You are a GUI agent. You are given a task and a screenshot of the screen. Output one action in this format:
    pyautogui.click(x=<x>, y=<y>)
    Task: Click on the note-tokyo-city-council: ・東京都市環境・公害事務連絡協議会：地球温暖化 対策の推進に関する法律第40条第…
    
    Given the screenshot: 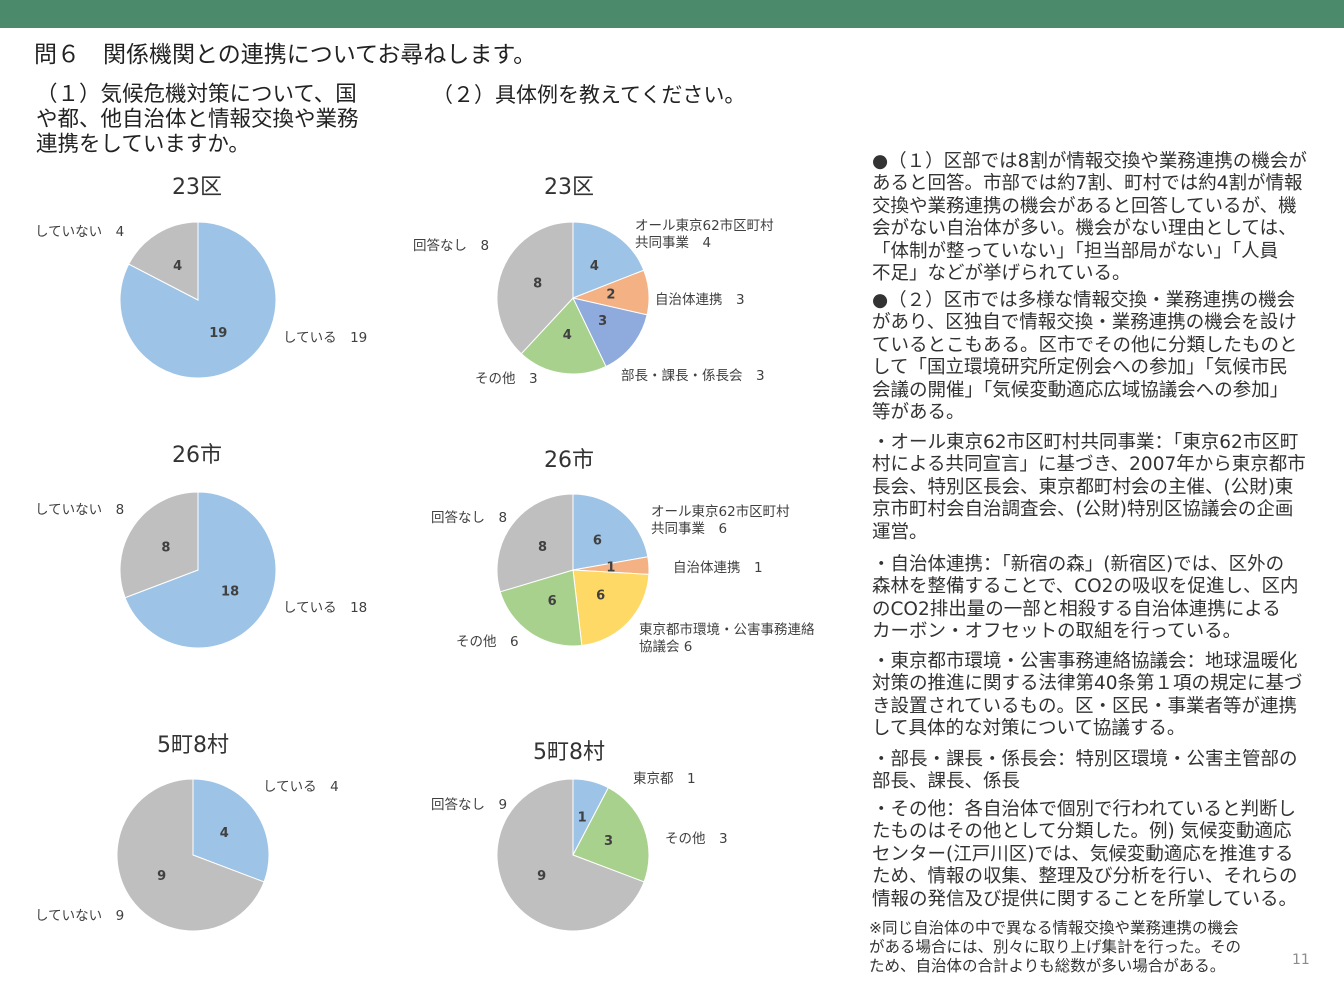 What is the action you would take?
    pyautogui.click(x=1087, y=695)
    